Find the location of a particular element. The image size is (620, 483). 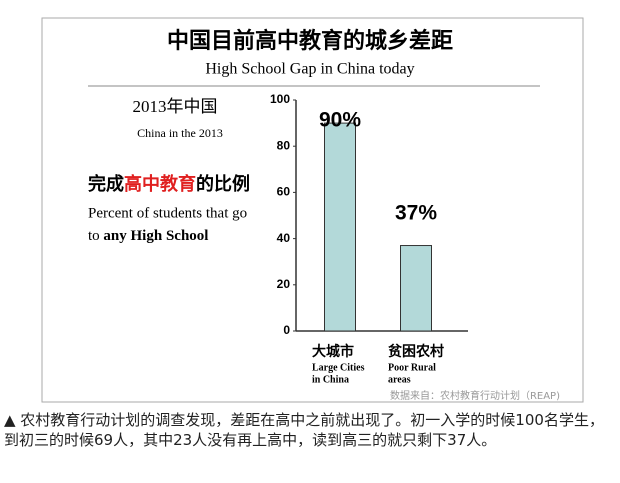

y-tick-label: 60 is located at coordinates (284, 192).